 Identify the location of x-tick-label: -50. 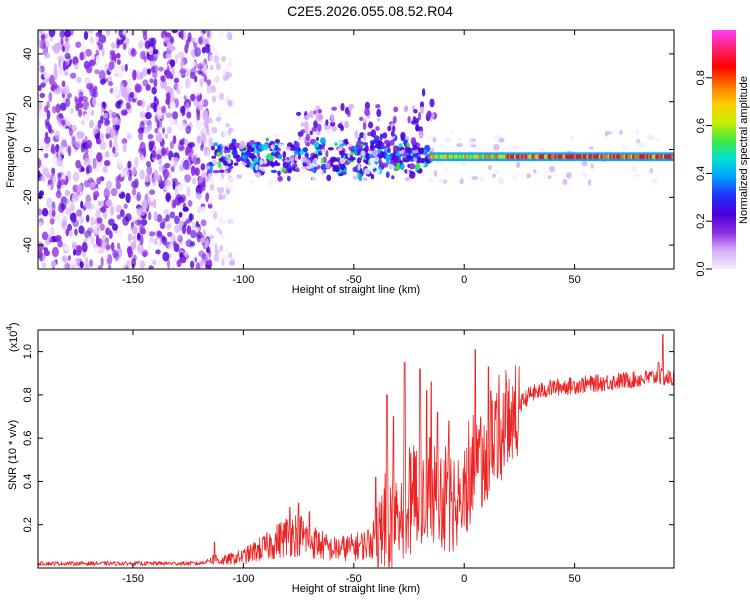
(354, 579).